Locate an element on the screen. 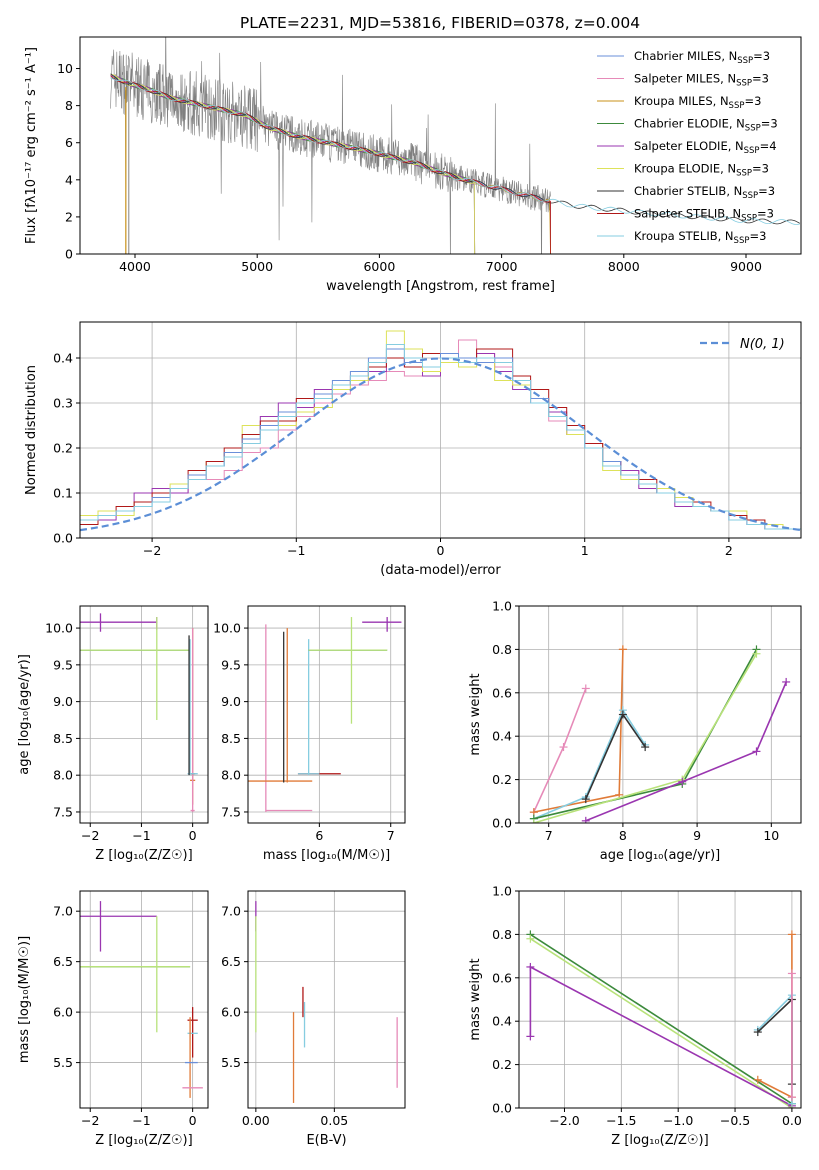 This screenshot has width=819, height=1170. y-tick-label: 0.2 is located at coordinates (502, 779).